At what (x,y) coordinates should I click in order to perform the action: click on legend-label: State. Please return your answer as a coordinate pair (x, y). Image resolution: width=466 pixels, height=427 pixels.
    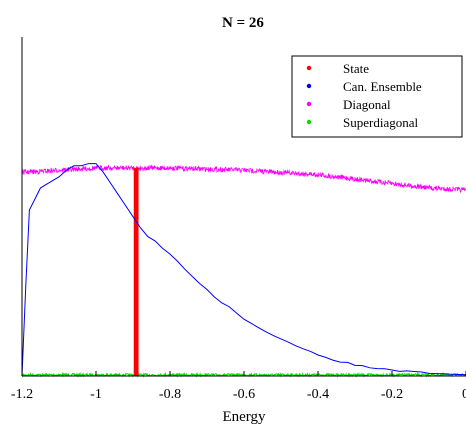
    Looking at the image, I should click on (356, 68).